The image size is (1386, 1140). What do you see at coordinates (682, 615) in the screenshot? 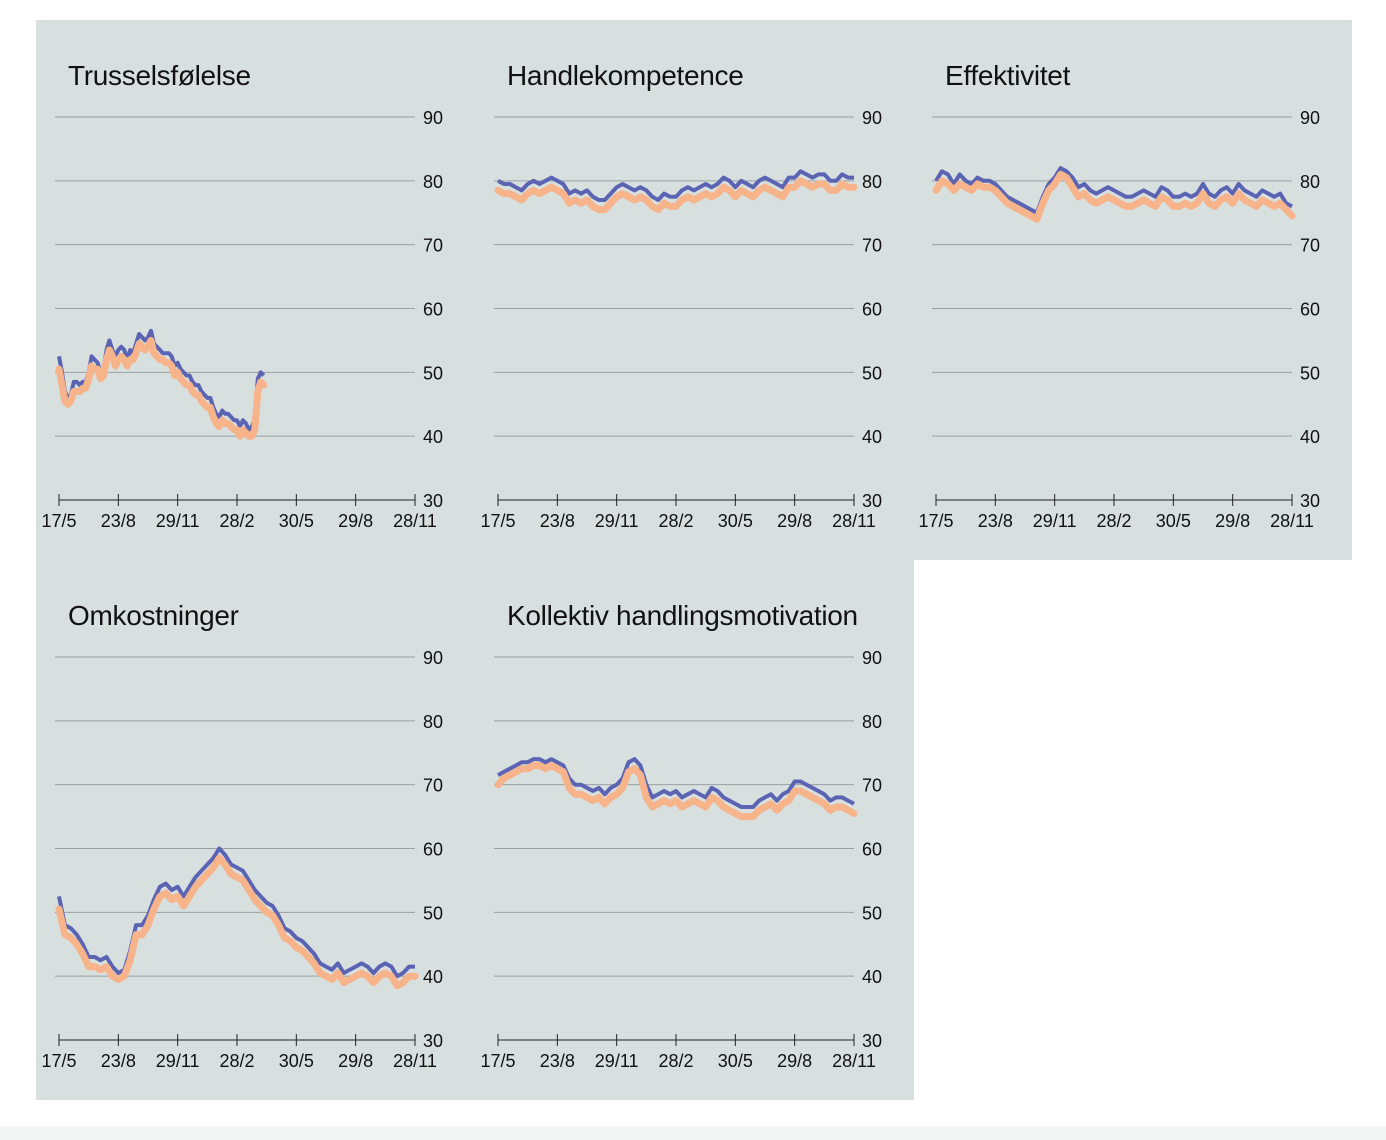
I see `chart-title: Kollektiv handlingsmotivation` at bounding box center [682, 615].